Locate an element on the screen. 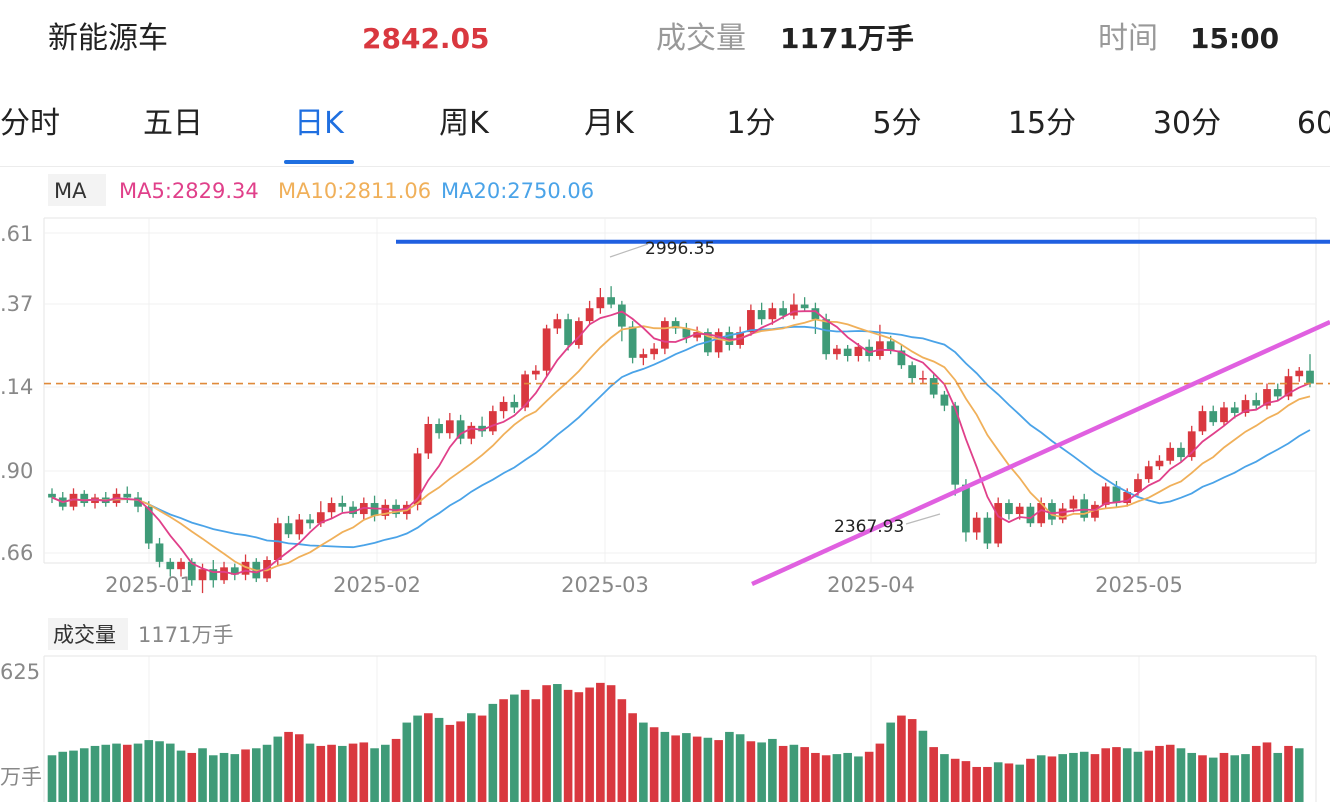 This screenshot has width=1330, height=802. tab-daily-k: 日K is located at coordinates (319, 123).